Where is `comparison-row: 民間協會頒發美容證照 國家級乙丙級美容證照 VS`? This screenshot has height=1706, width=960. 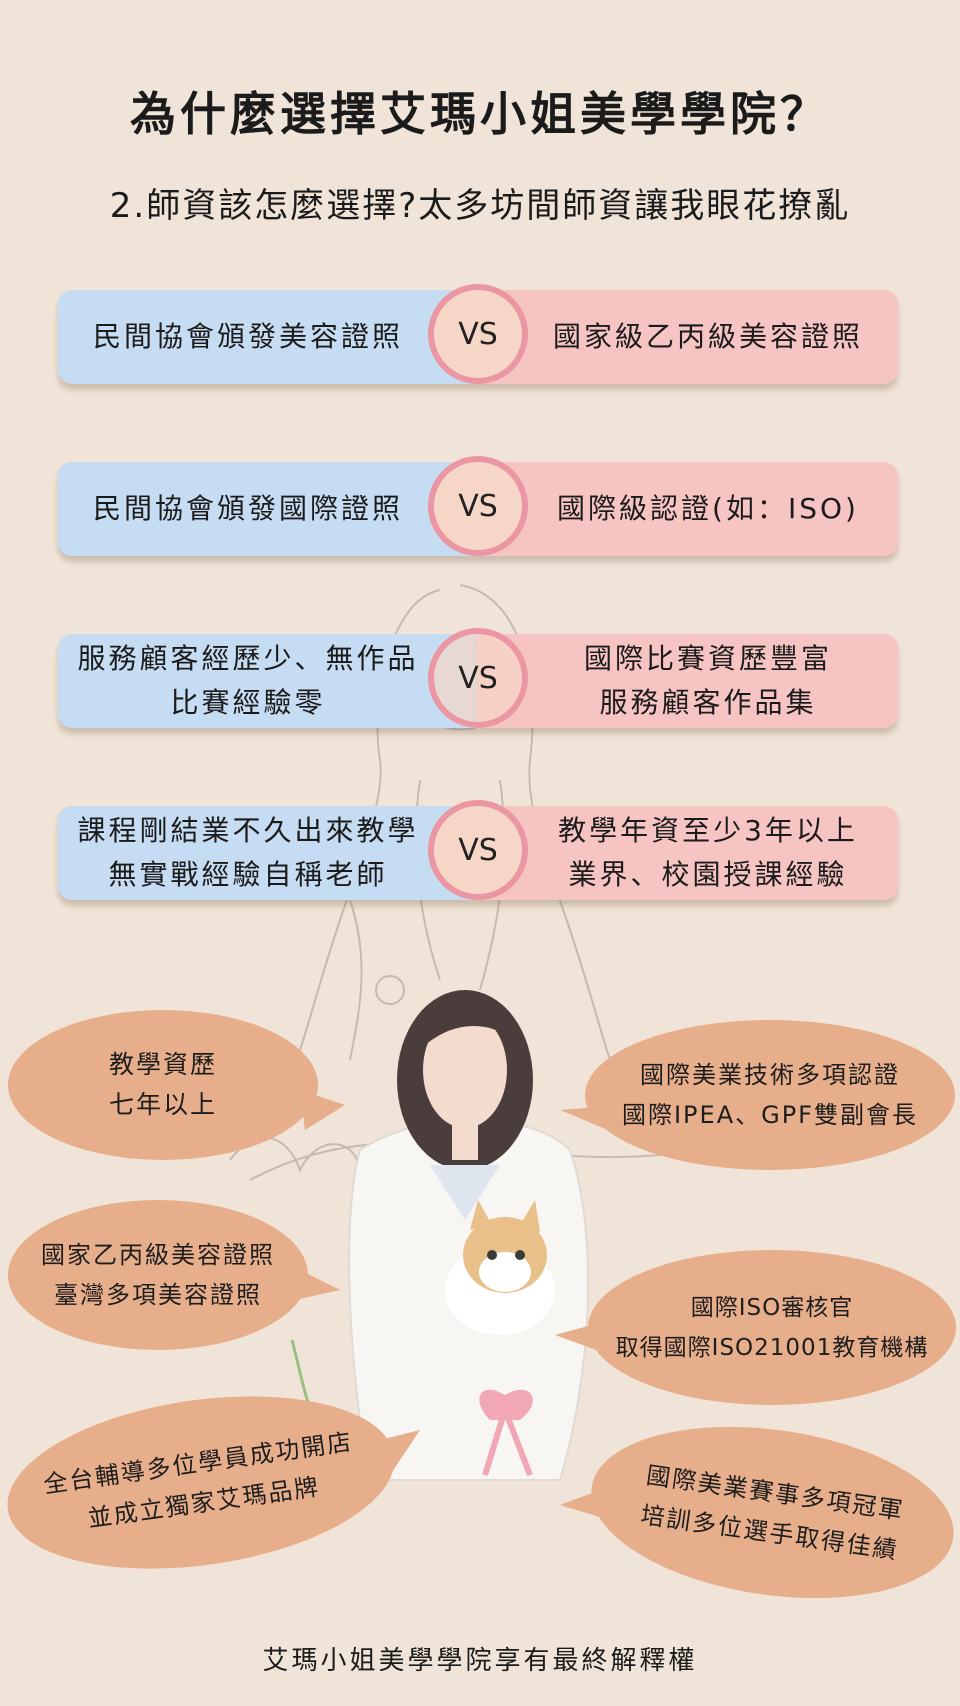
comparison-row: 民間協會頒發美容證照 國家級乙丙級美容證照 VS is located at coordinates (478, 336).